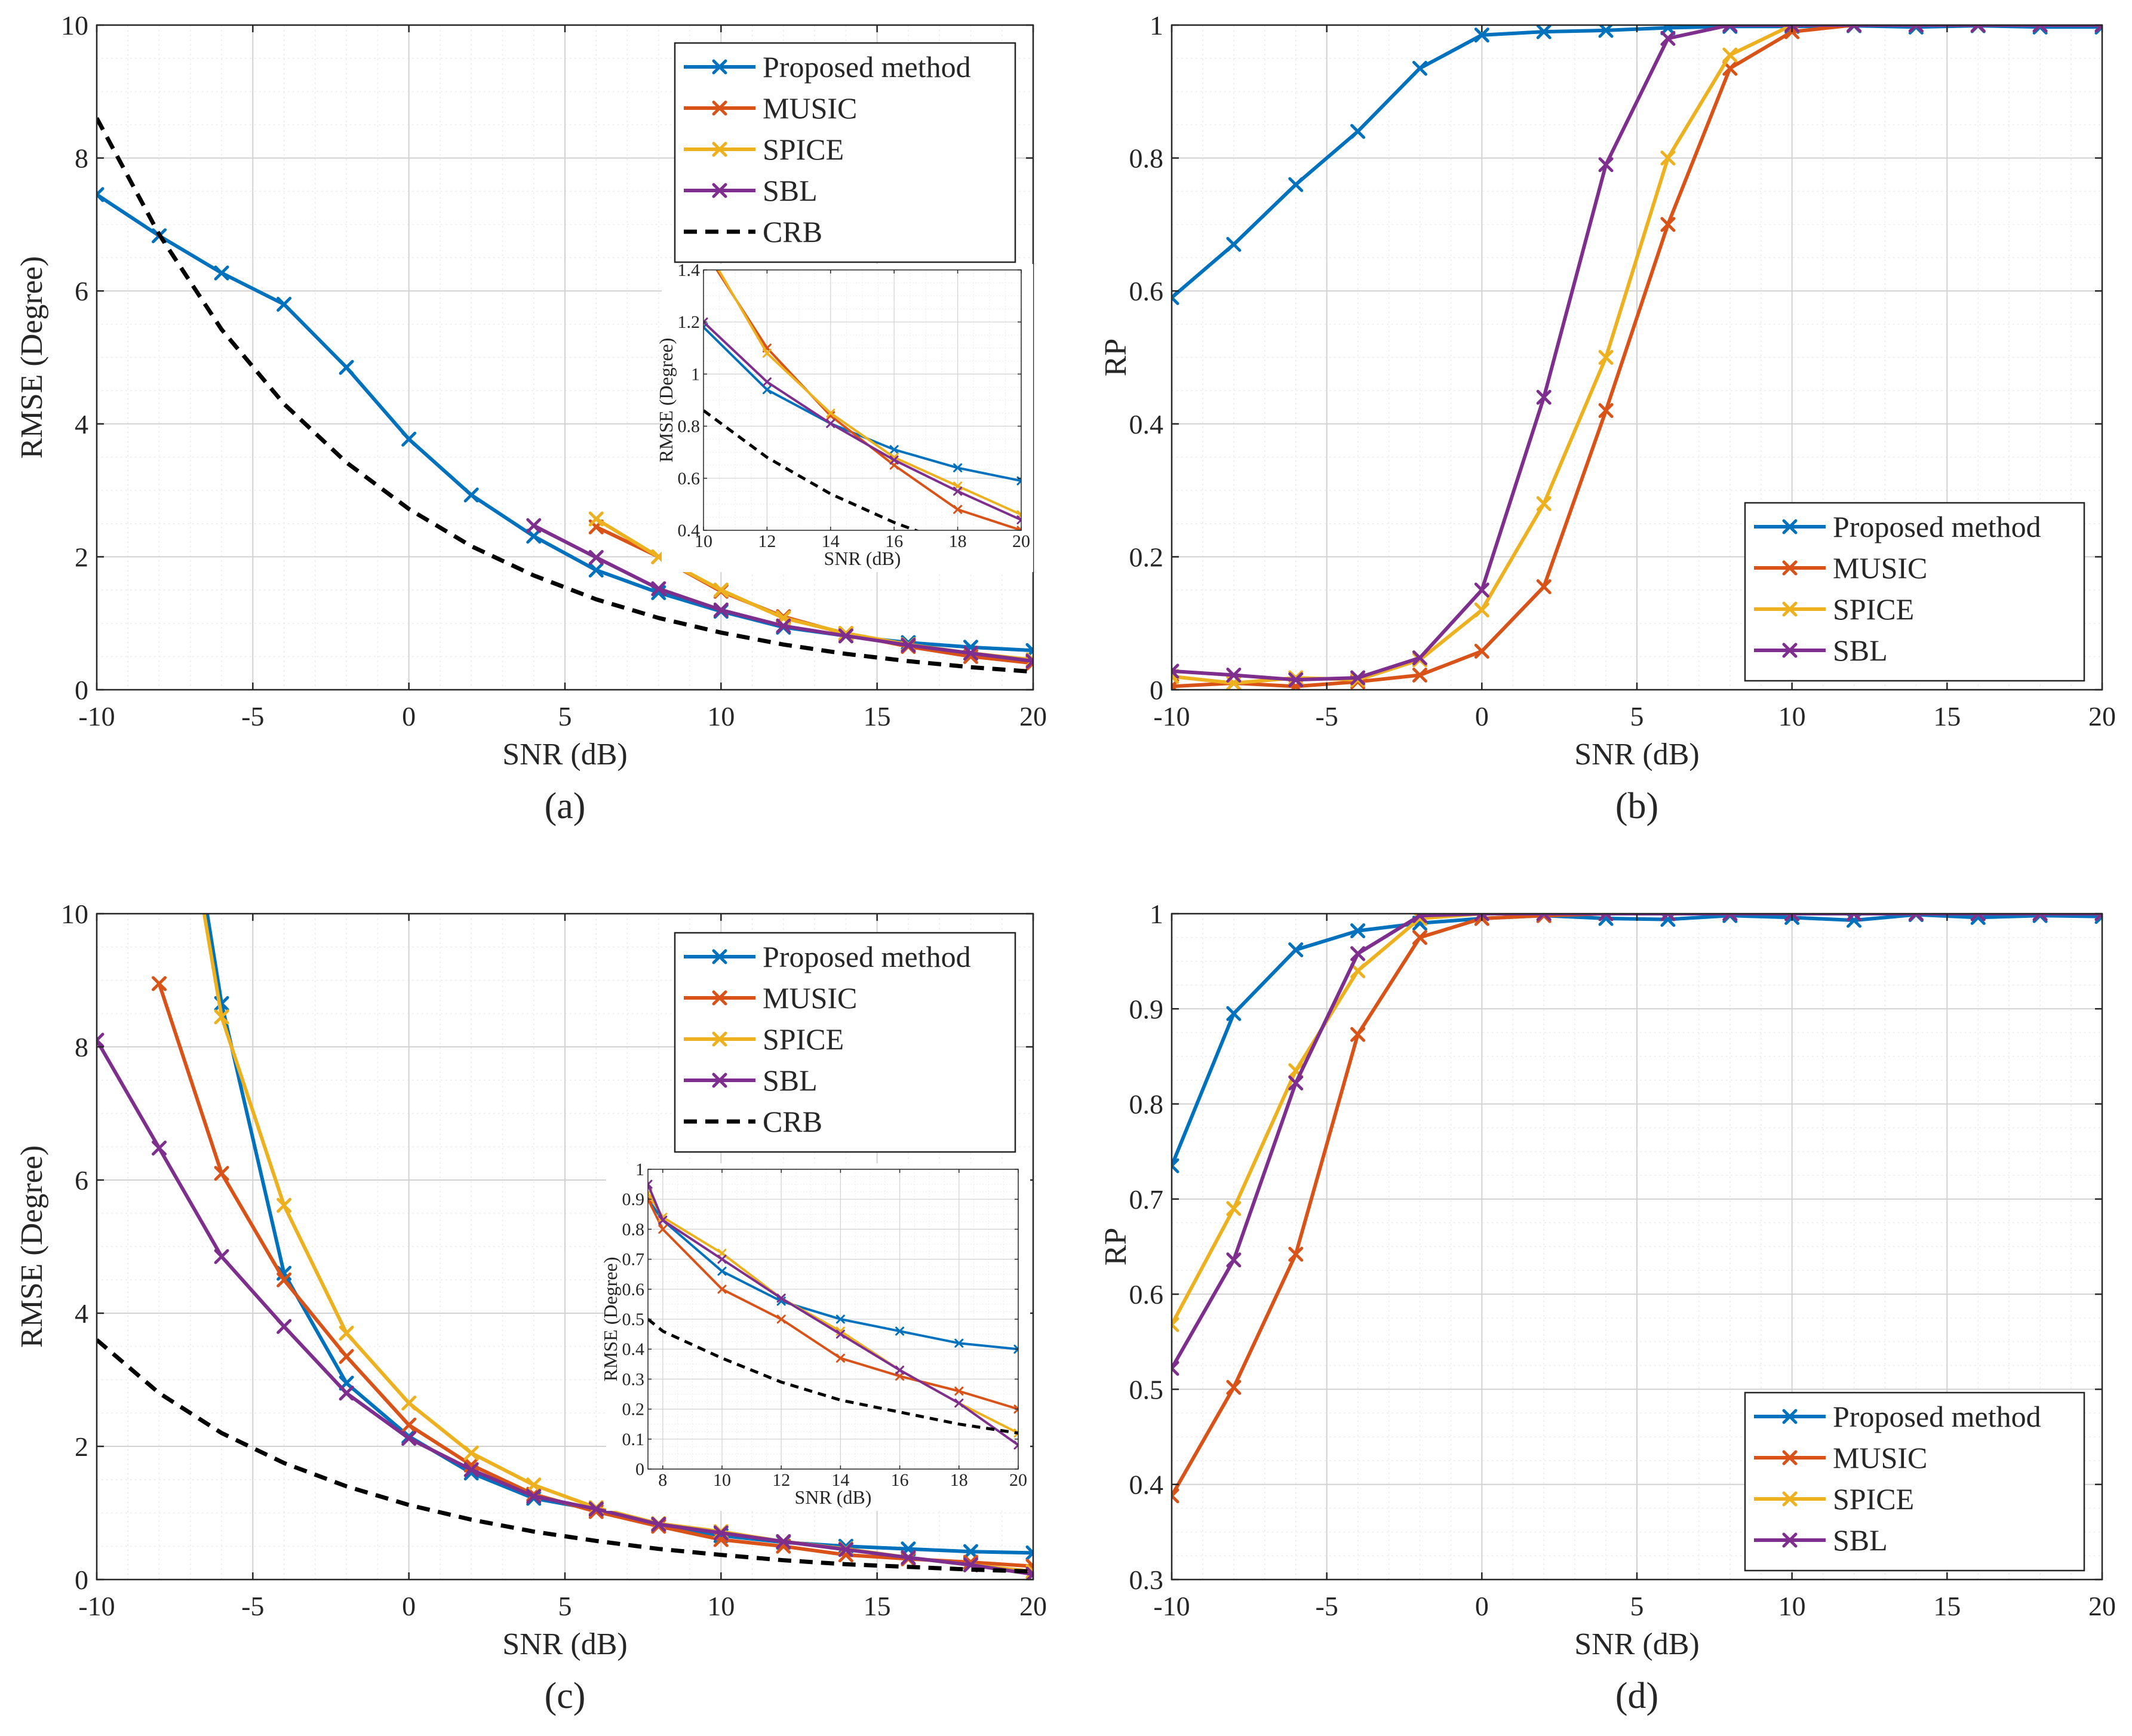 Image resolution: width=2132 pixels, height=1736 pixels. What do you see at coordinates (1146, 291) in the screenshot?
I see `panel-b-y-tick-label: 0.6` at bounding box center [1146, 291].